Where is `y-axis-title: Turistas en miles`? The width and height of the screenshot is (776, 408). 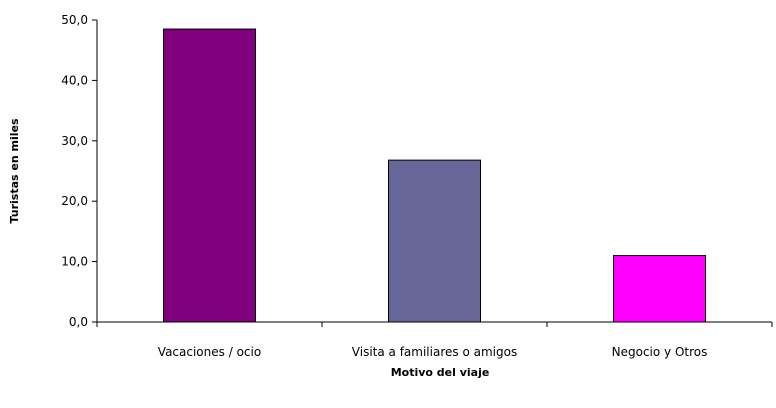 y-axis-title: Turistas en miles is located at coordinates (14, 171).